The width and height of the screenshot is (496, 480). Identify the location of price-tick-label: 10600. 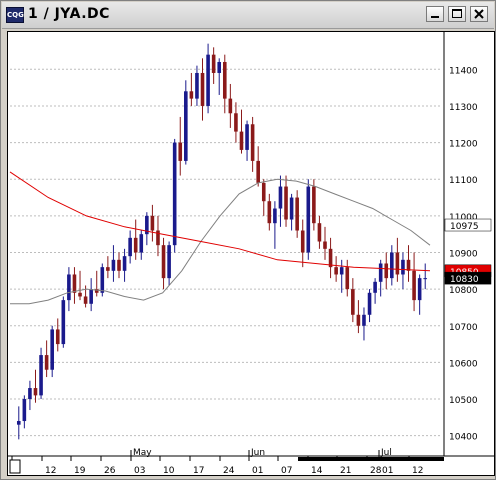
(463, 364).